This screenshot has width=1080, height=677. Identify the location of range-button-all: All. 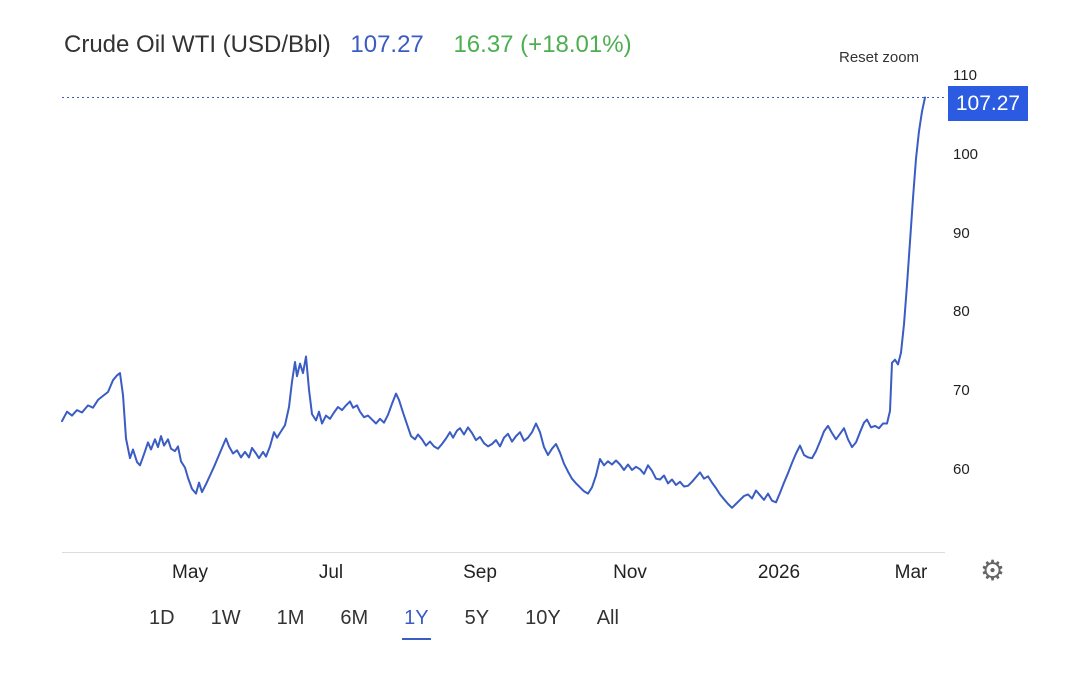
(608, 623).